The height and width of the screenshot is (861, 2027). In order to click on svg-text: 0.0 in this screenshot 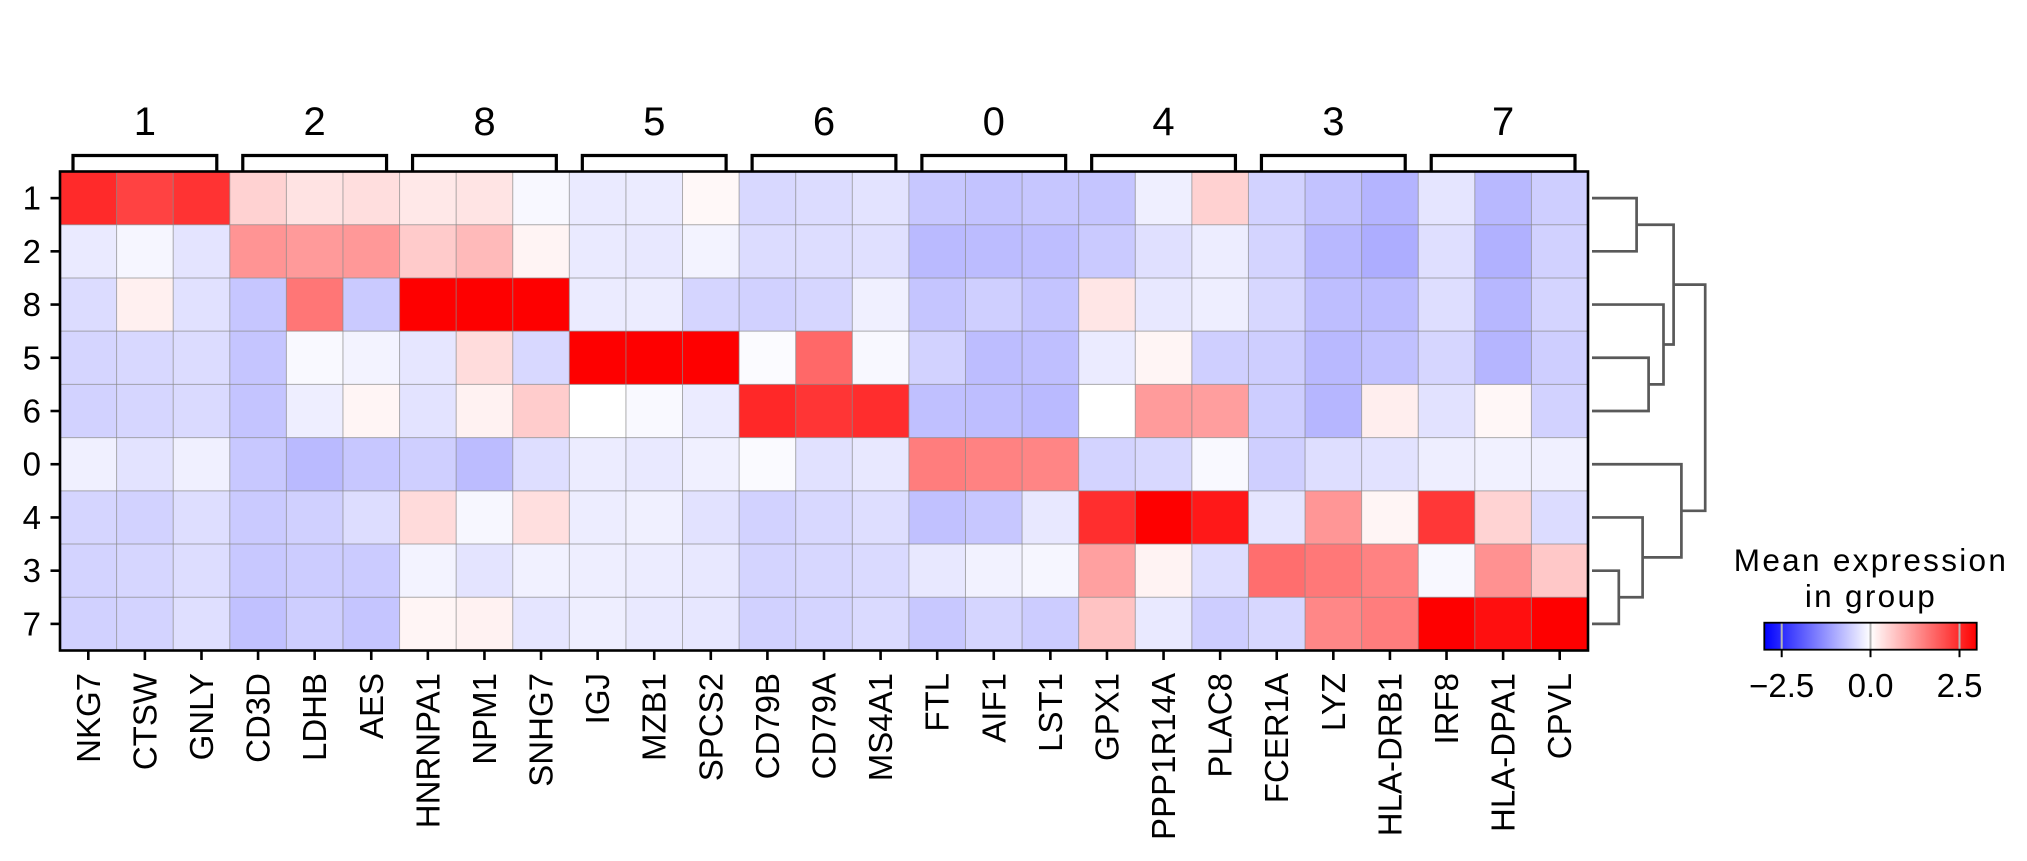, I will do `click(1871, 685)`.